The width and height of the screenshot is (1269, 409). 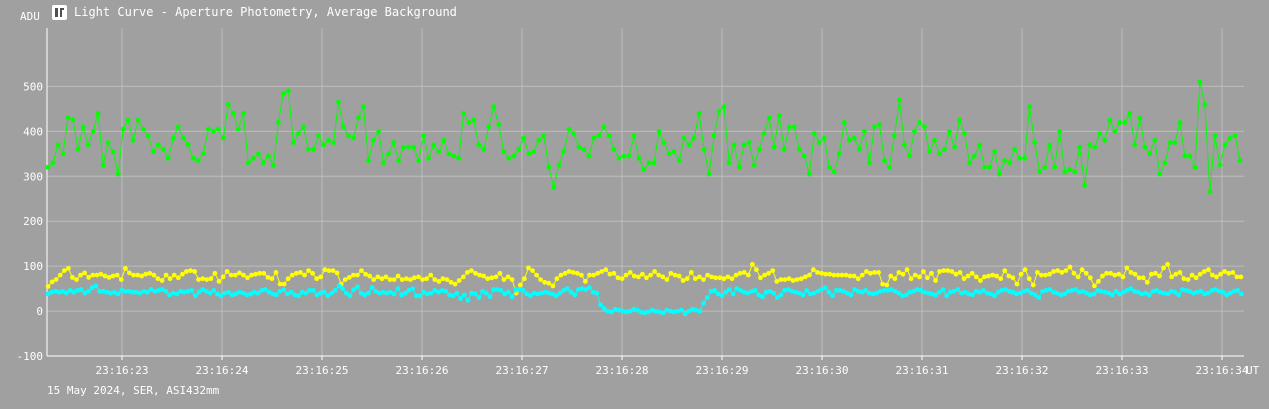 I want to click on light-curve-app-icon, so click(x=59, y=12).